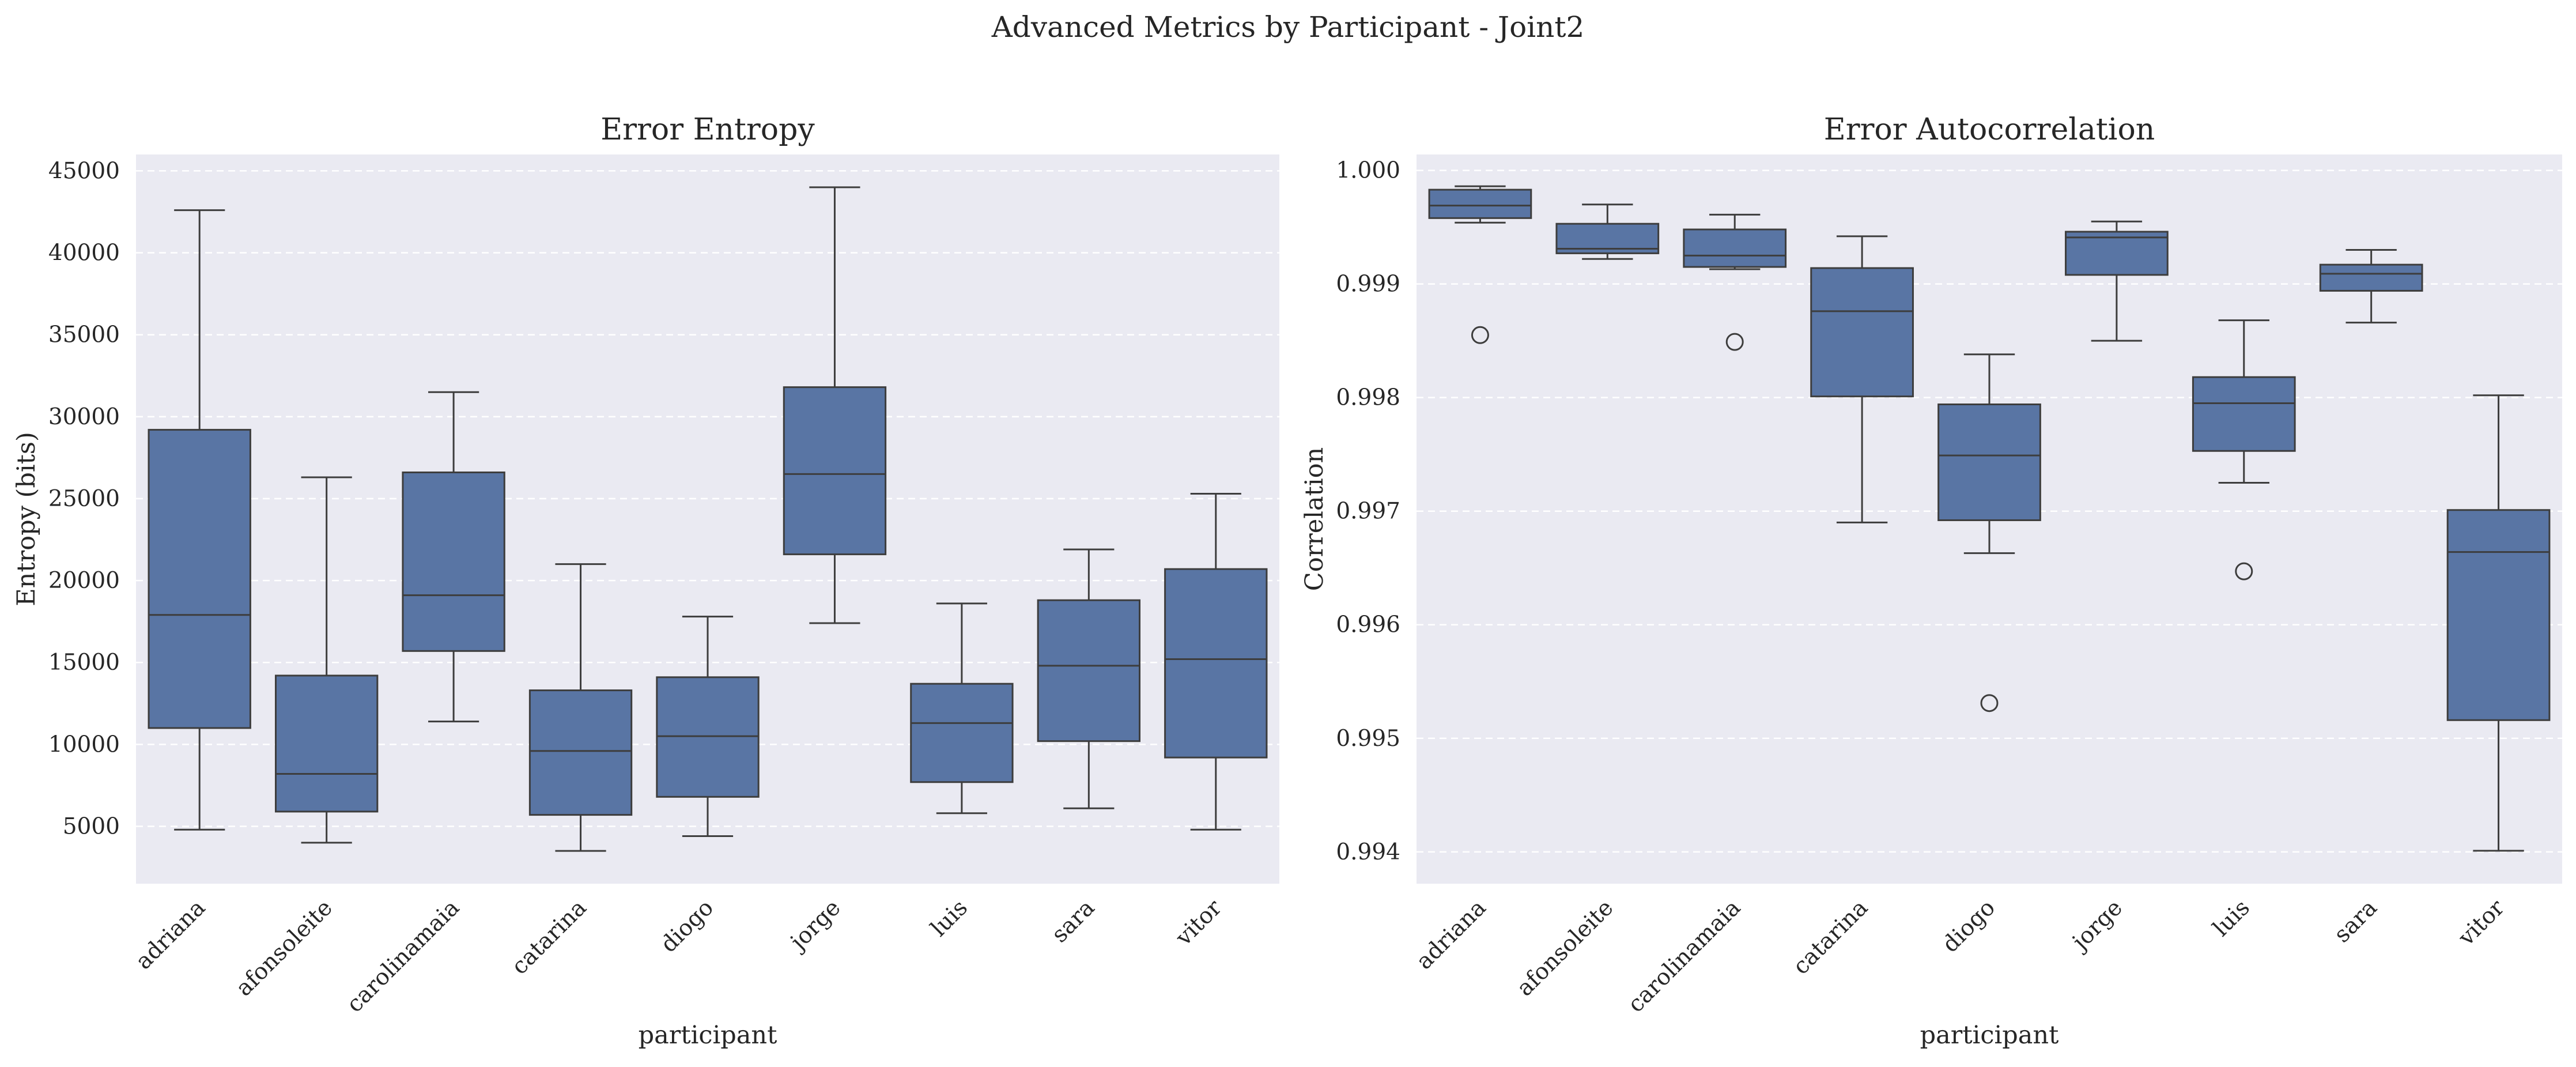 The image size is (2576, 1067). What do you see at coordinates (84, 335) in the screenshot?
I see `y-tick-label: 35000` at bounding box center [84, 335].